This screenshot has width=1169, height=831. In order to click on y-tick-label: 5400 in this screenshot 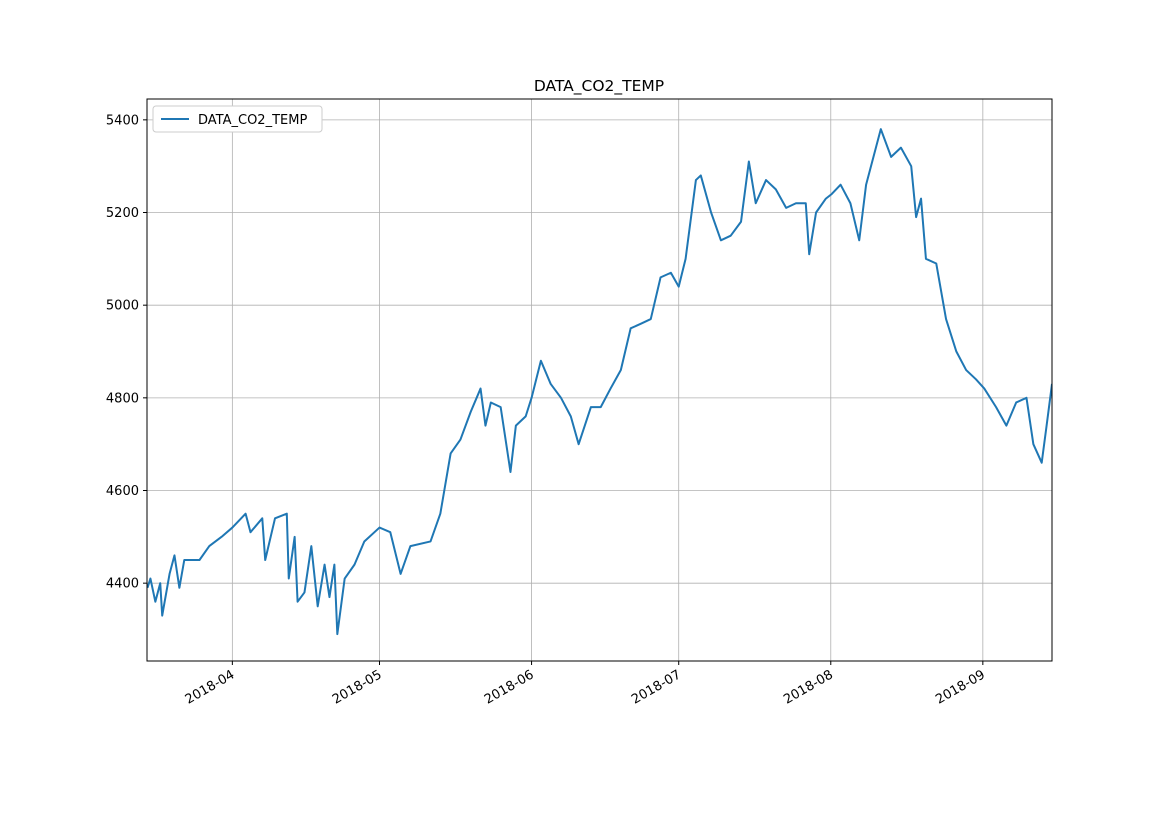, I will do `click(122, 120)`.